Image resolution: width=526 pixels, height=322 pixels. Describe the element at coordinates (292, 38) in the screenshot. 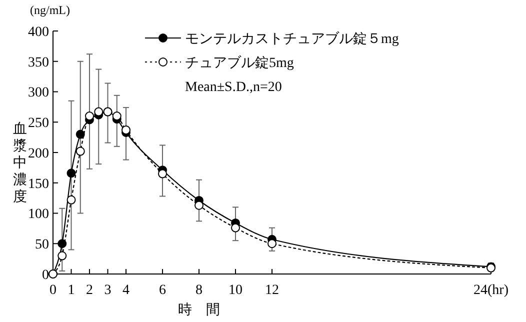

I see `legend-label: モンテルカストチュアブル錠５mg` at that location.